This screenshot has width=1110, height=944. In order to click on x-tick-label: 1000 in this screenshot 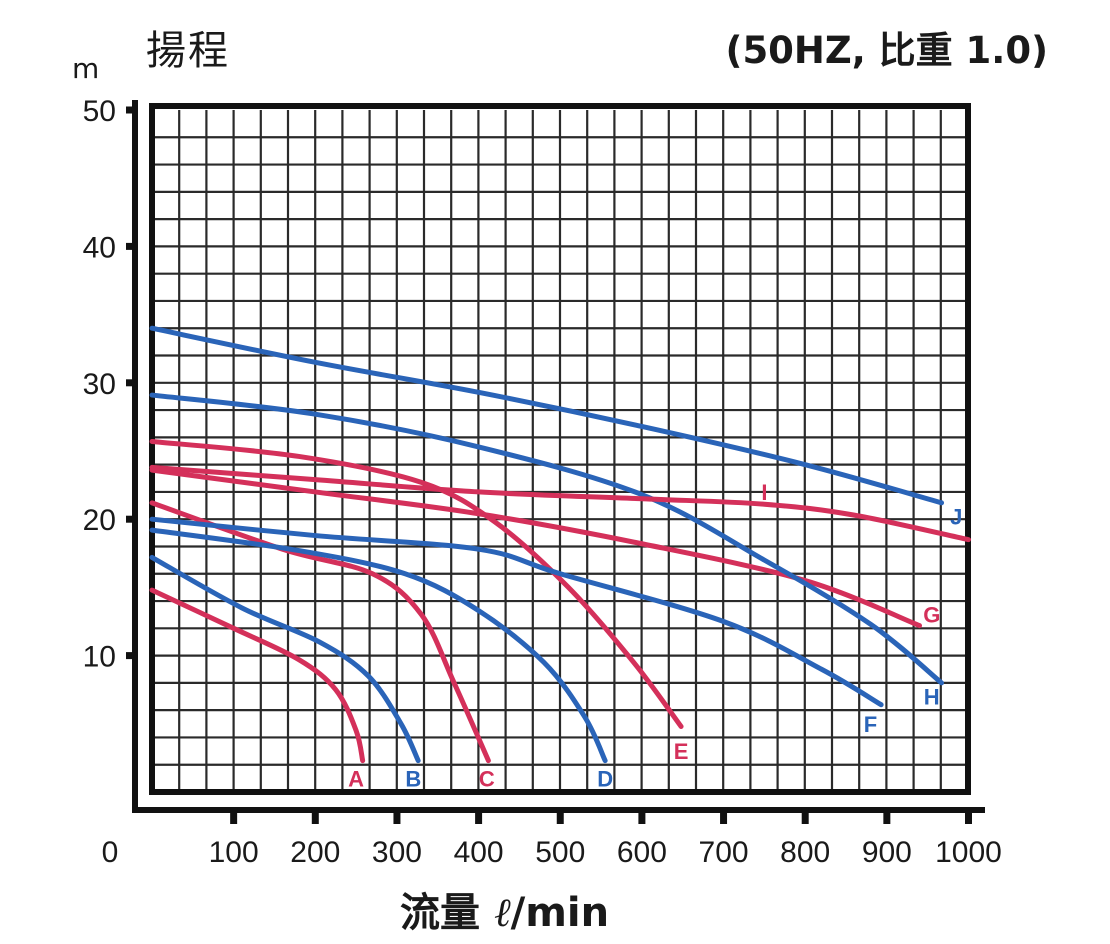, I will do `click(968, 852)`.